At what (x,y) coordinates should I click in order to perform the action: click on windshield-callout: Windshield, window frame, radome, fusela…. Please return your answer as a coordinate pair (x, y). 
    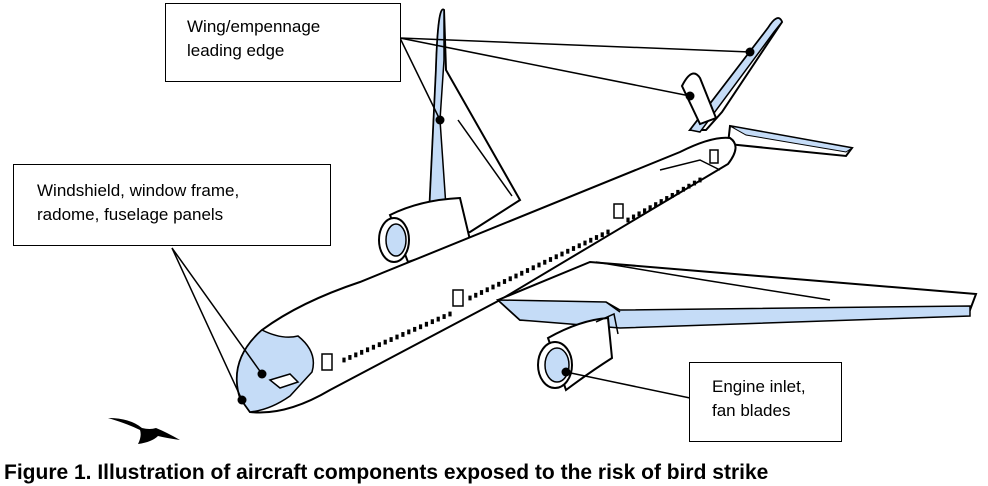
    Looking at the image, I should click on (172, 205).